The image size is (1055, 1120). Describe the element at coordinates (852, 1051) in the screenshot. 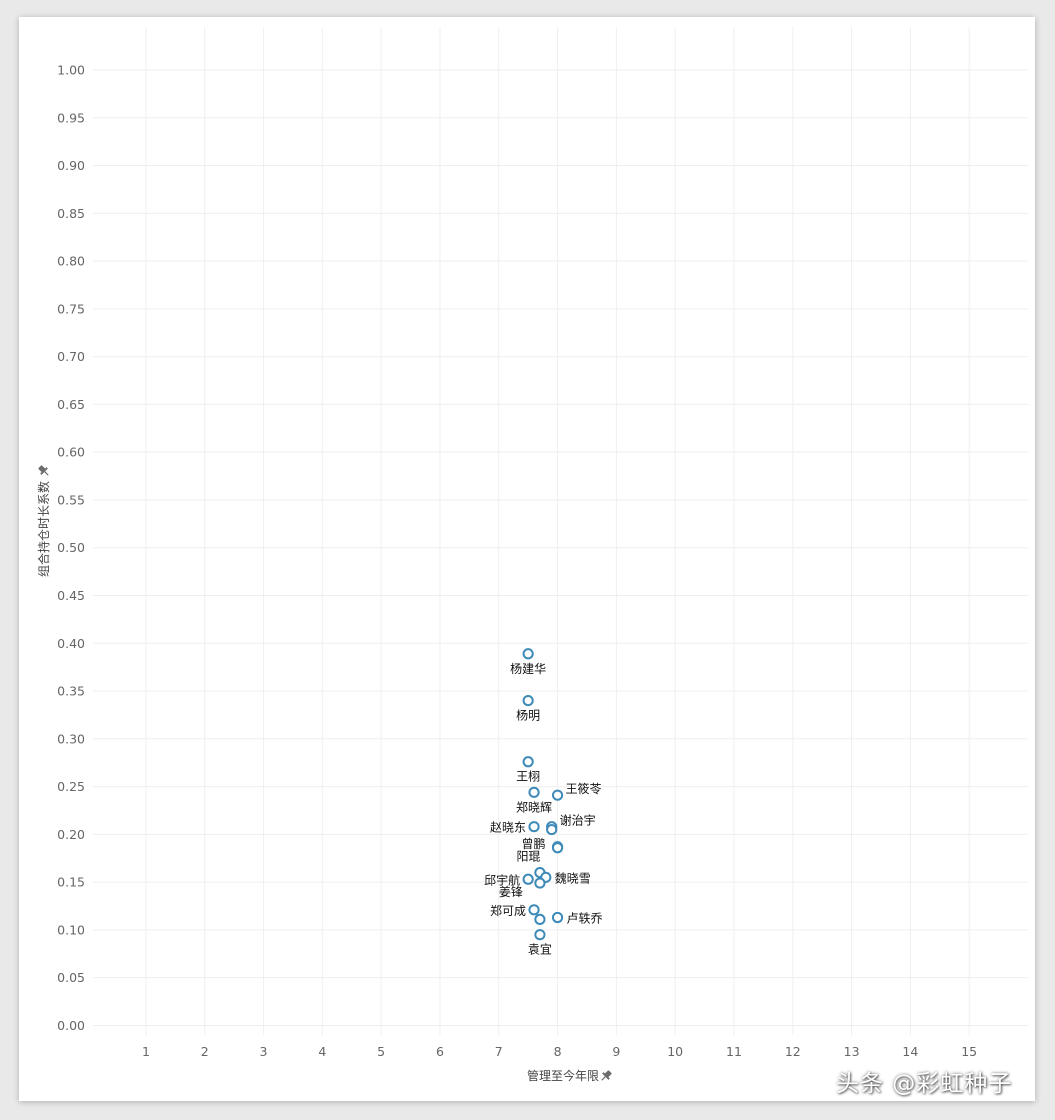

I see `x-tick-label: 13` at that location.